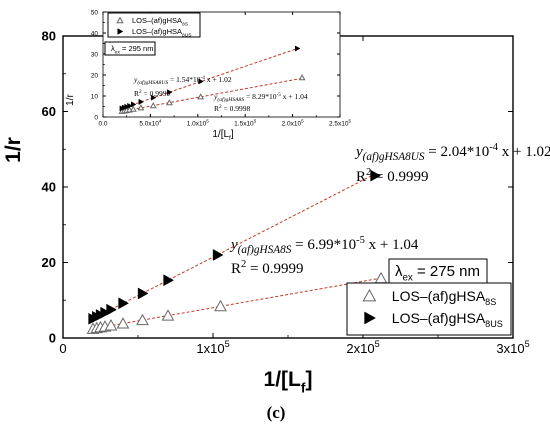 The height and width of the screenshot is (429, 550). I want to click on excitation-value: = 275 nm, so click(446, 271).